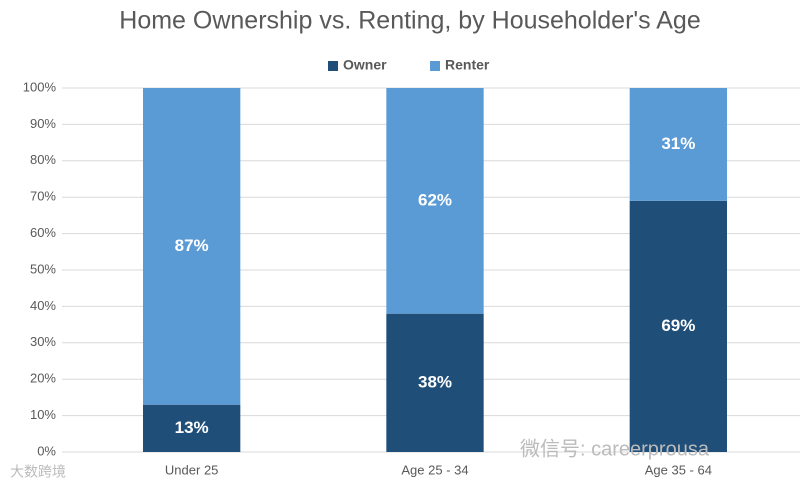  What do you see at coordinates (43, 341) in the screenshot?
I see `y-tick-label: 30%` at bounding box center [43, 341].